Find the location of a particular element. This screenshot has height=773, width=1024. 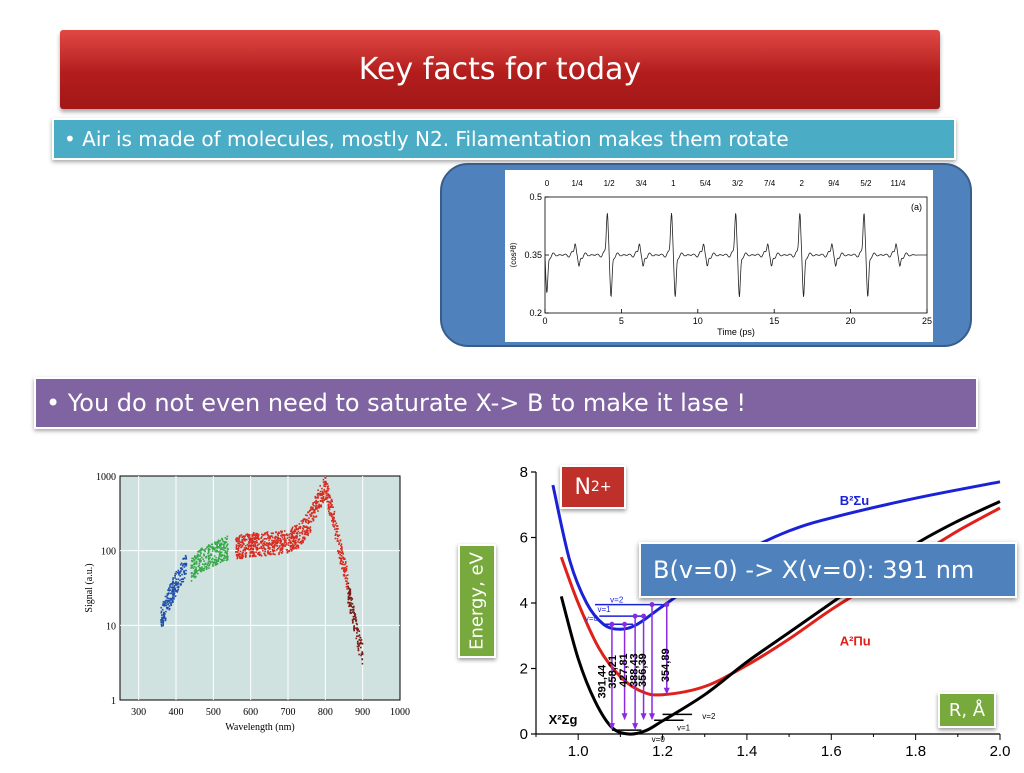

pes-vib-label-lower: v=2 is located at coordinates (709, 716).